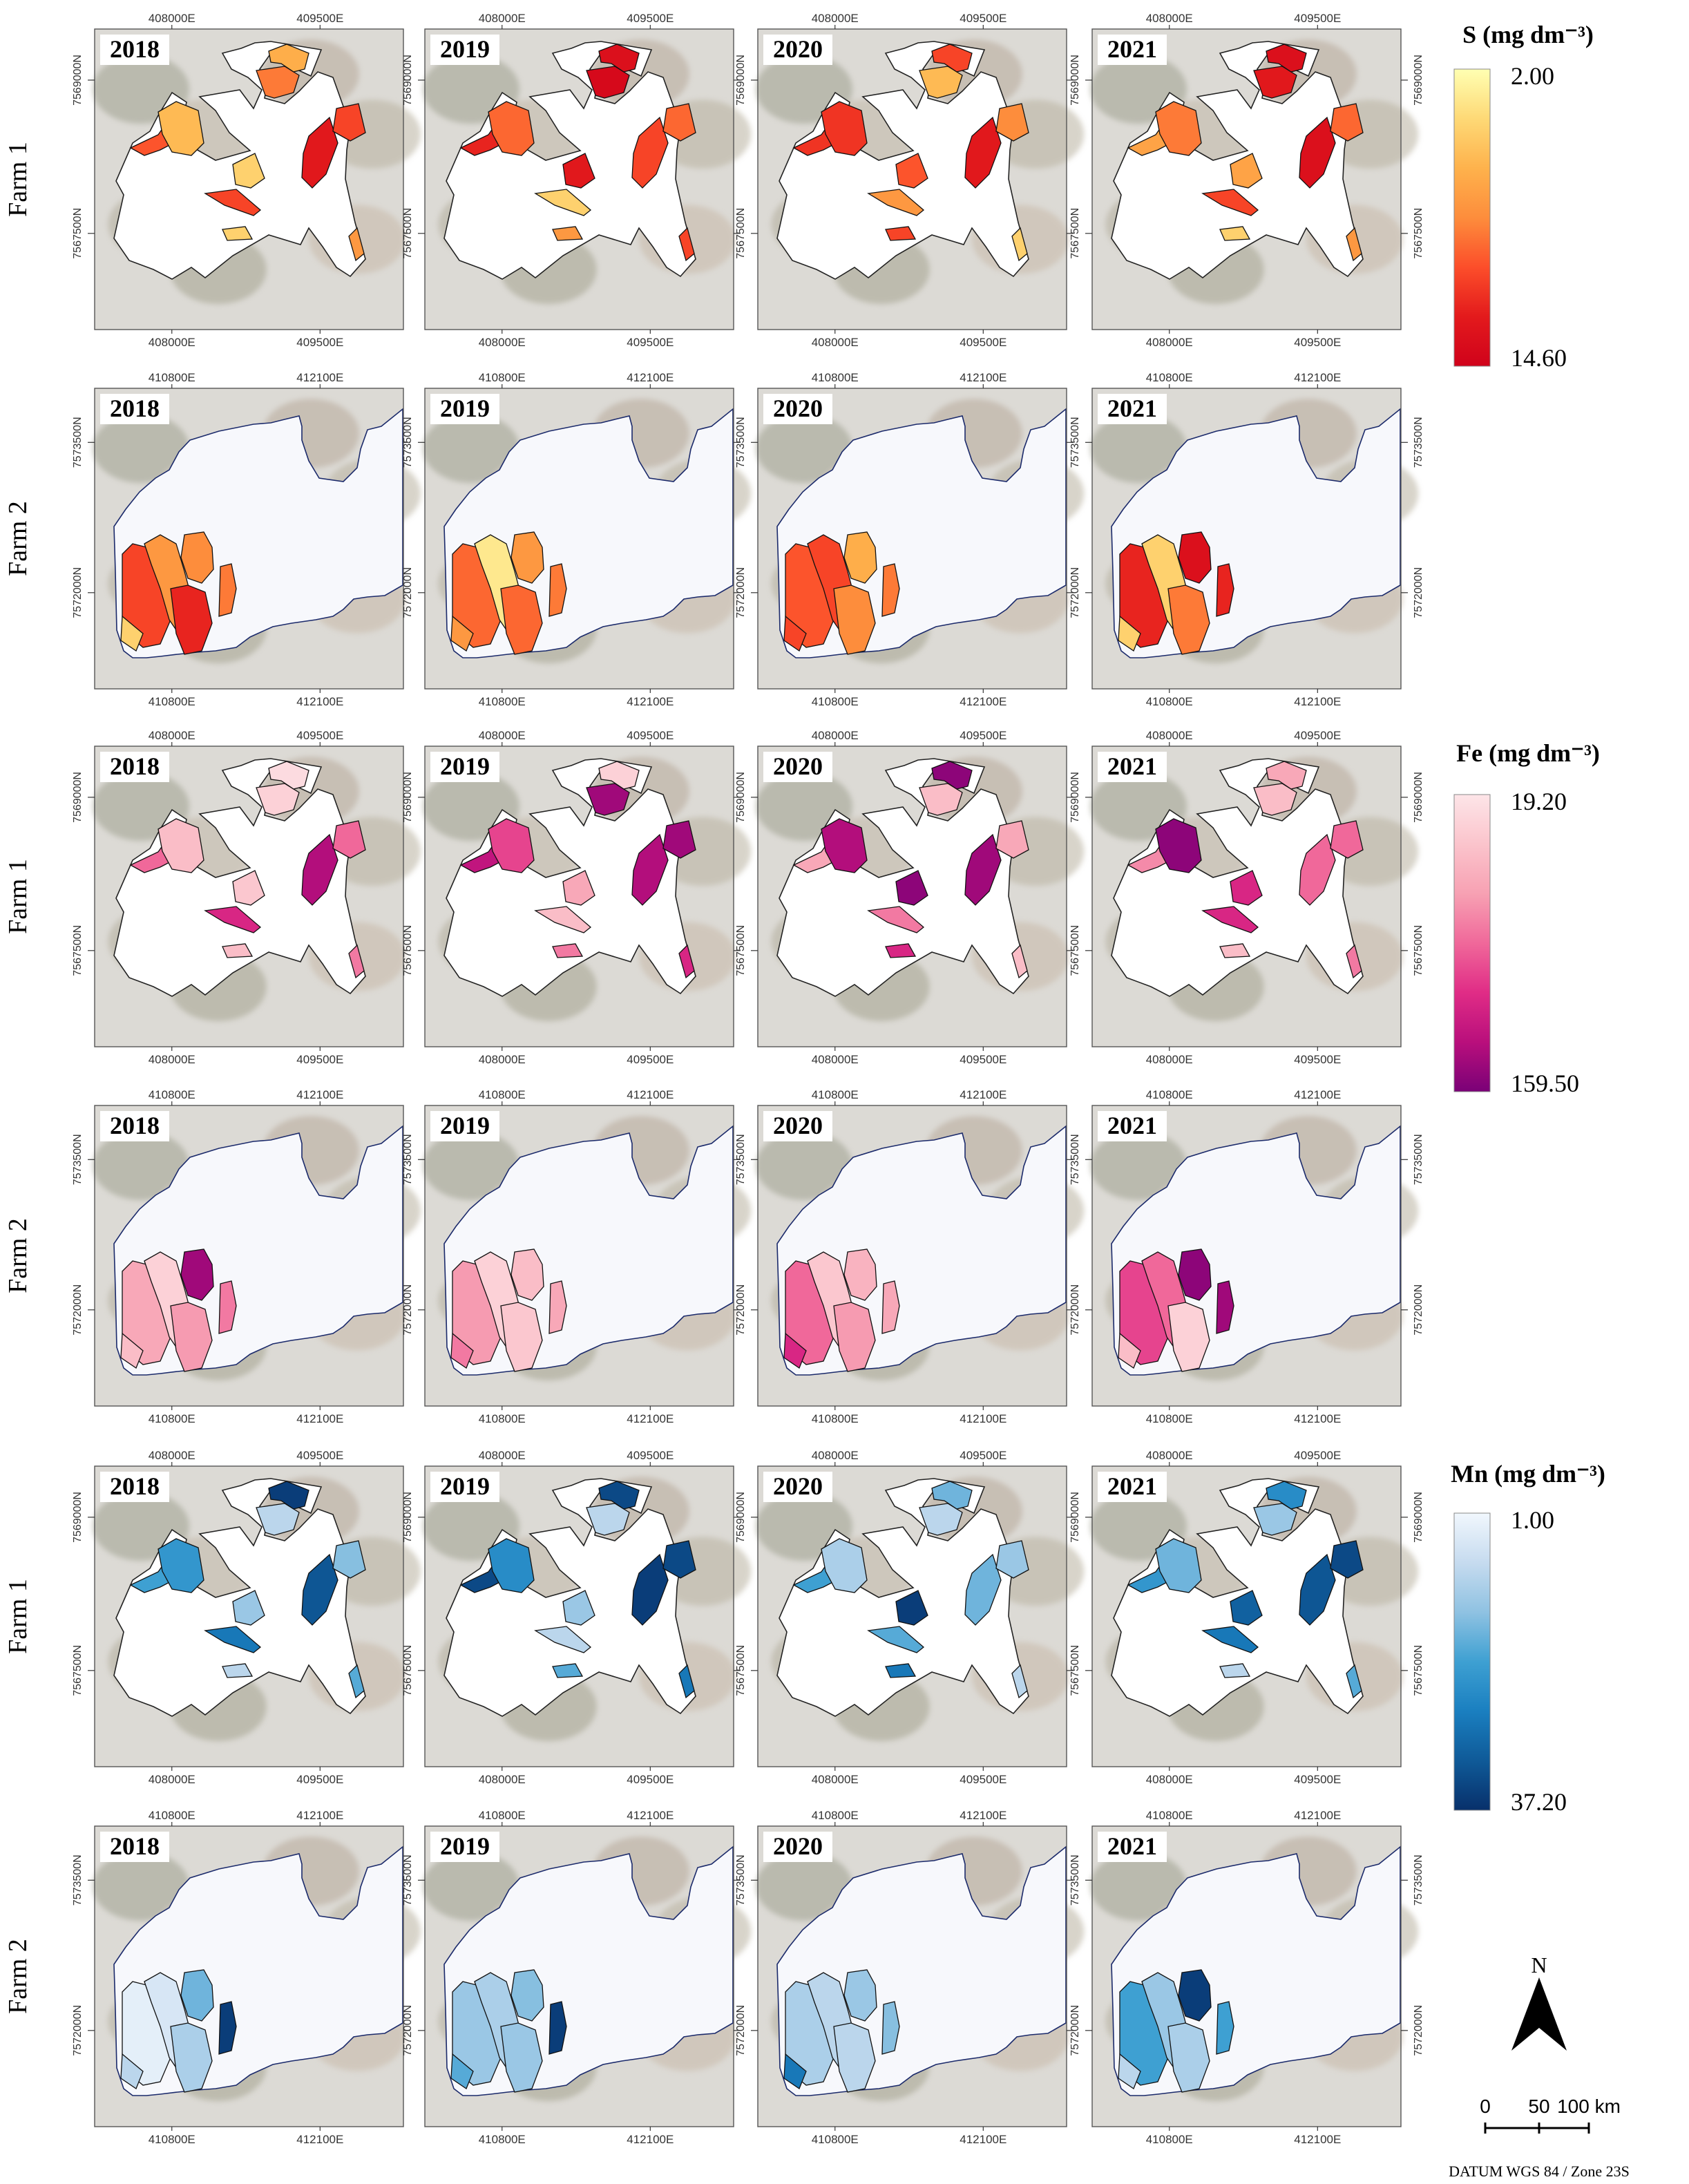  I want to click on farm-boundary, so click(1237, 160).